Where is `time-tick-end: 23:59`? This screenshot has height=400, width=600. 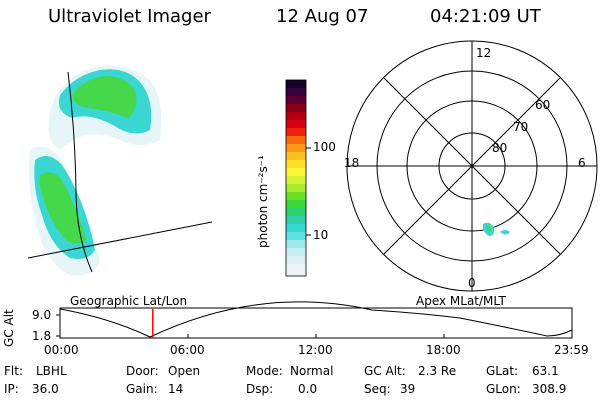 time-tick-end: 23:59 is located at coordinates (571, 350).